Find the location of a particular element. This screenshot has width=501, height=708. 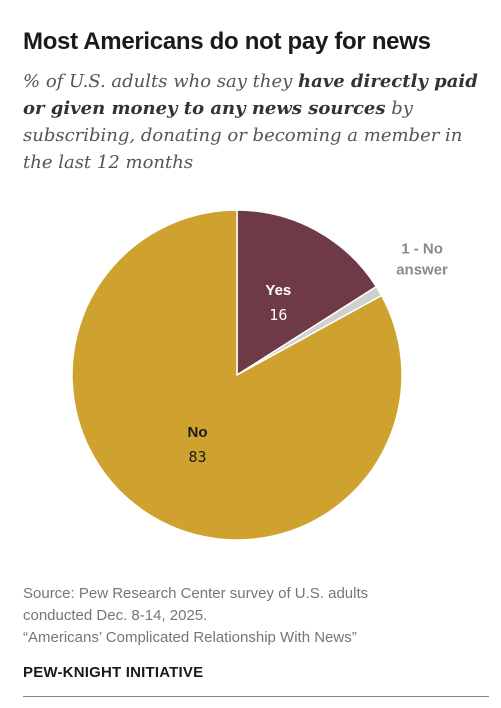

footer-divider is located at coordinates (256, 696).